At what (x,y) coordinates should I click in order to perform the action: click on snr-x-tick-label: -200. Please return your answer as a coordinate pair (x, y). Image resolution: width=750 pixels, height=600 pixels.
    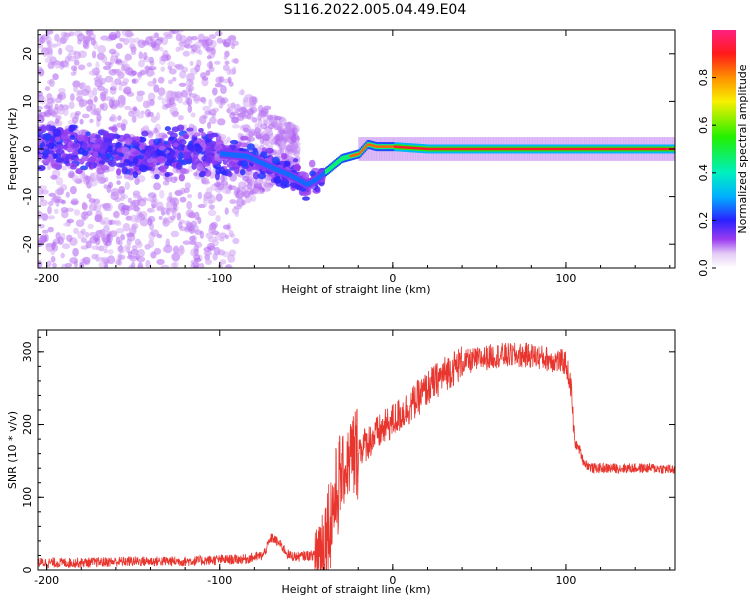
    Looking at the image, I should click on (46, 580).